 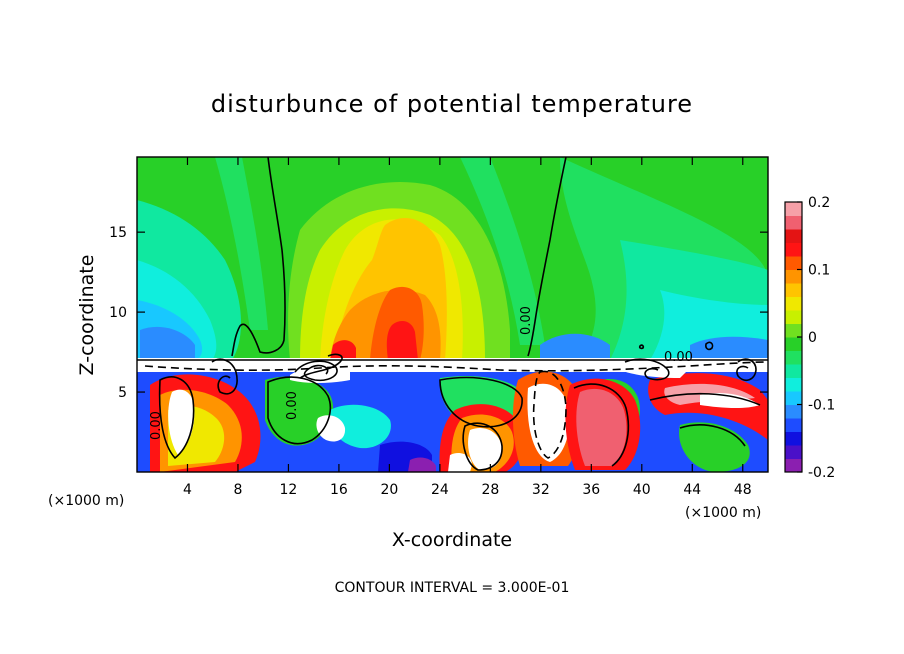 I want to click on x-unit-right: (×1000 m), so click(x=723, y=513).